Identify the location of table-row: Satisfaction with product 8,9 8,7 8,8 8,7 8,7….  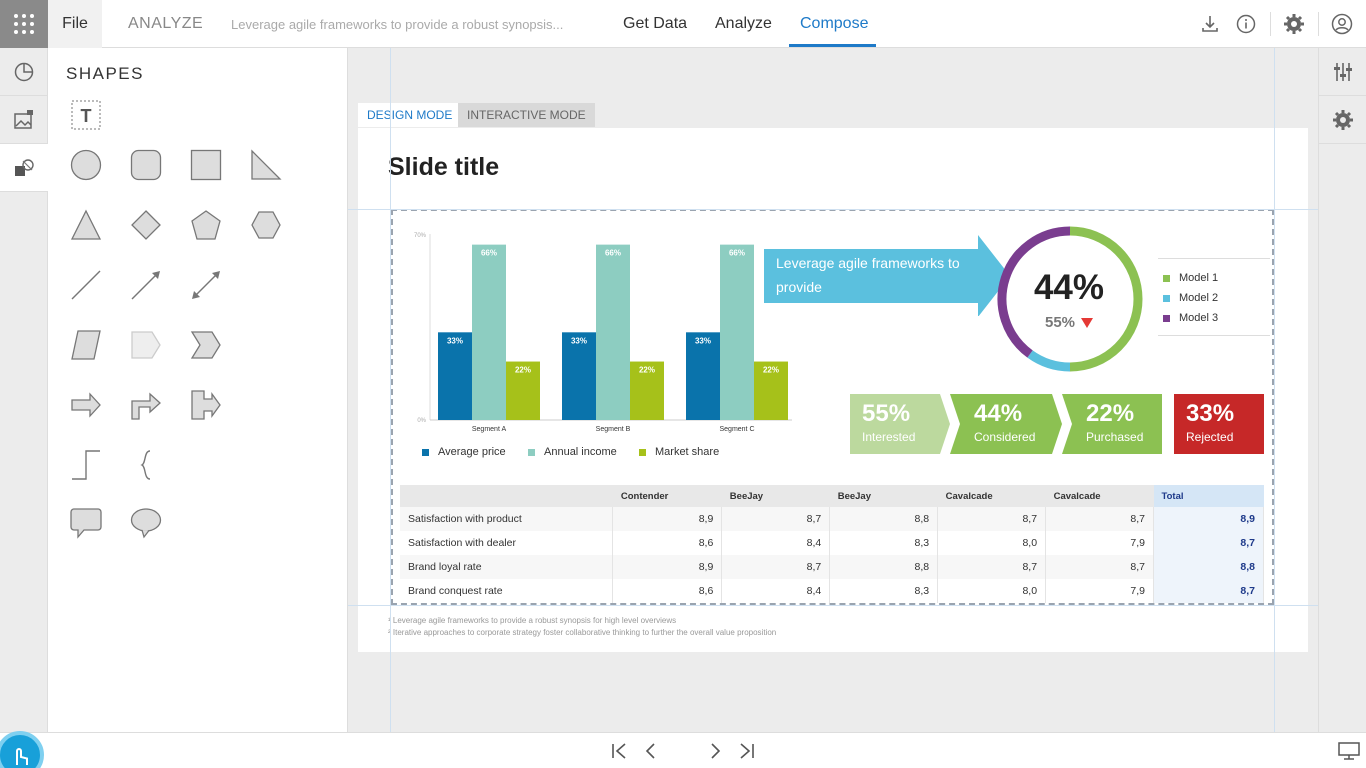
(832, 519).